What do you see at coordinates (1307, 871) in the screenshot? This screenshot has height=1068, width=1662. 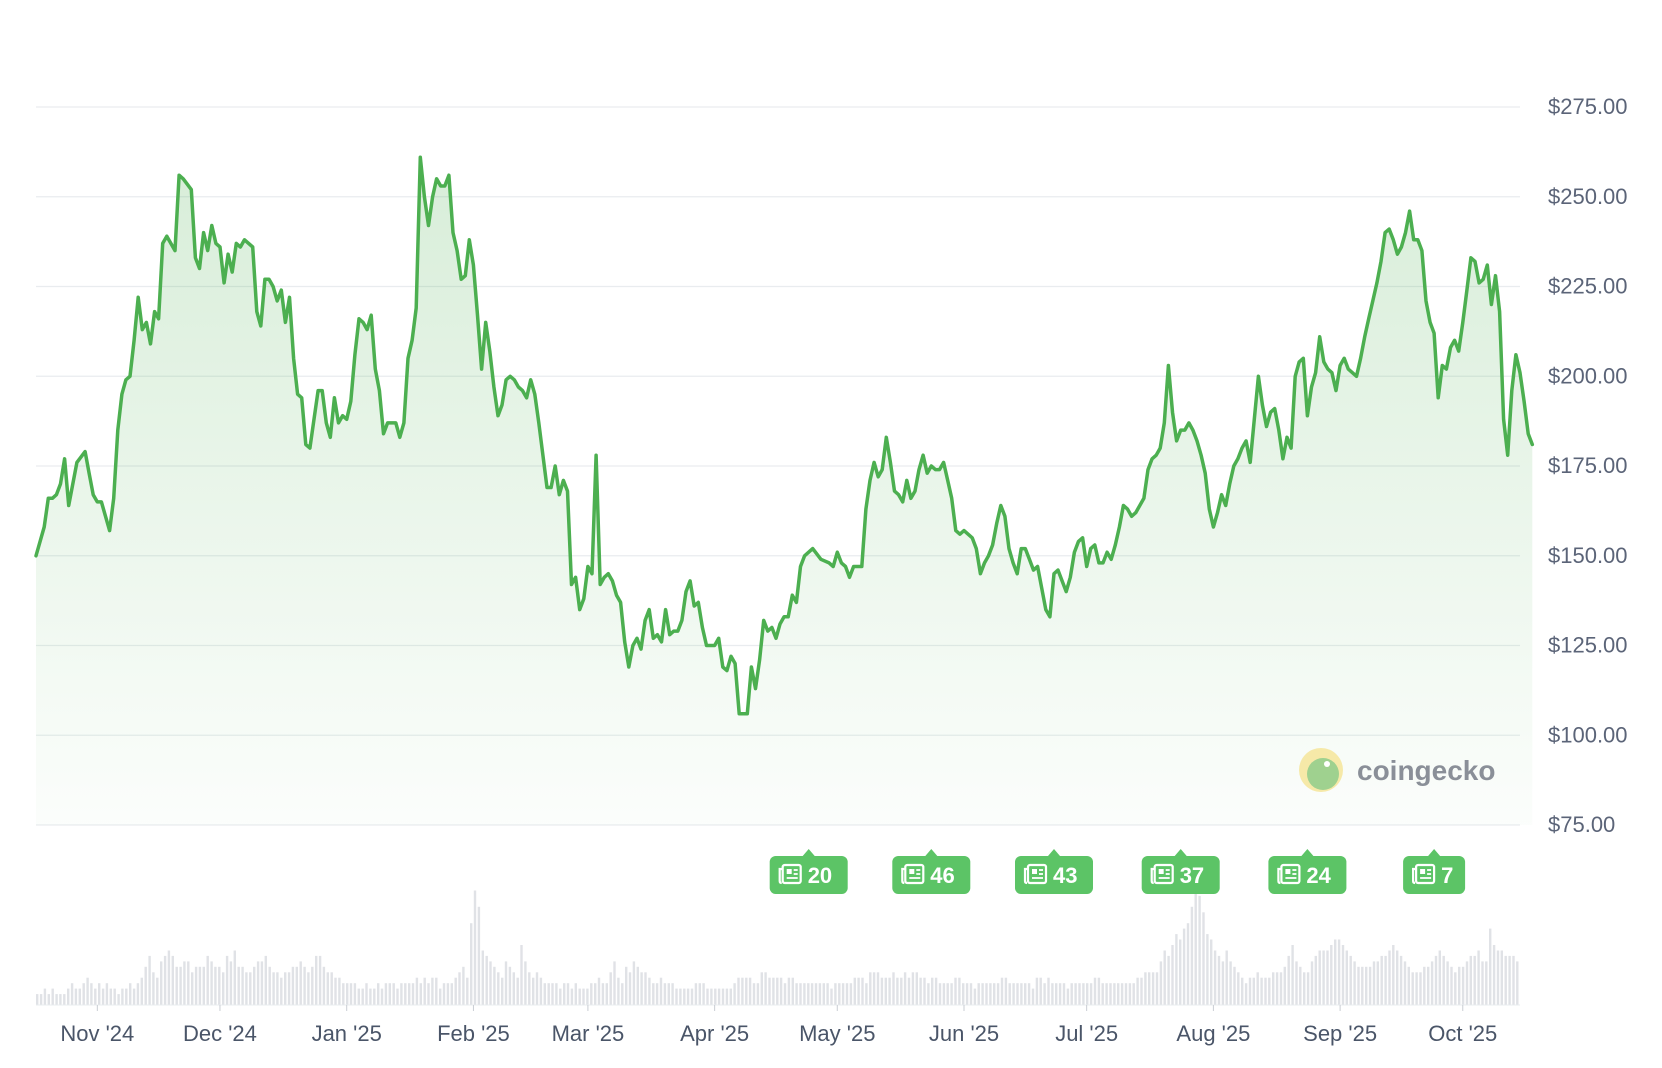 I see `news-marker: 24` at bounding box center [1307, 871].